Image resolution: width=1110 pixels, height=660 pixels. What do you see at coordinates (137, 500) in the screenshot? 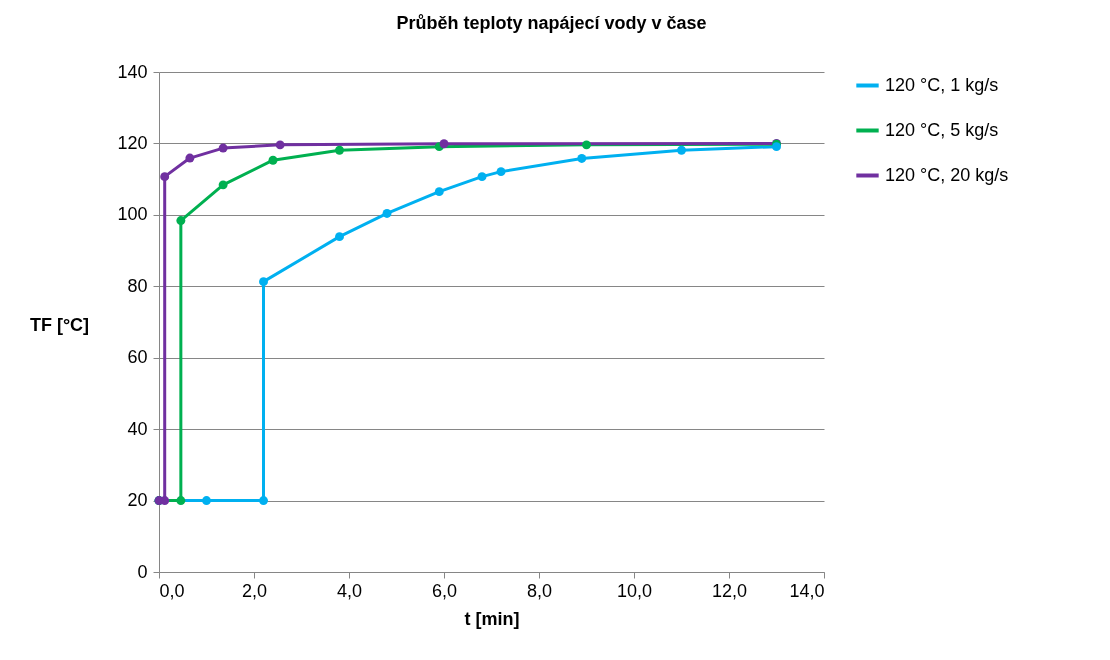
I see `y-tick-label: 20` at bounding box center [137, 500].